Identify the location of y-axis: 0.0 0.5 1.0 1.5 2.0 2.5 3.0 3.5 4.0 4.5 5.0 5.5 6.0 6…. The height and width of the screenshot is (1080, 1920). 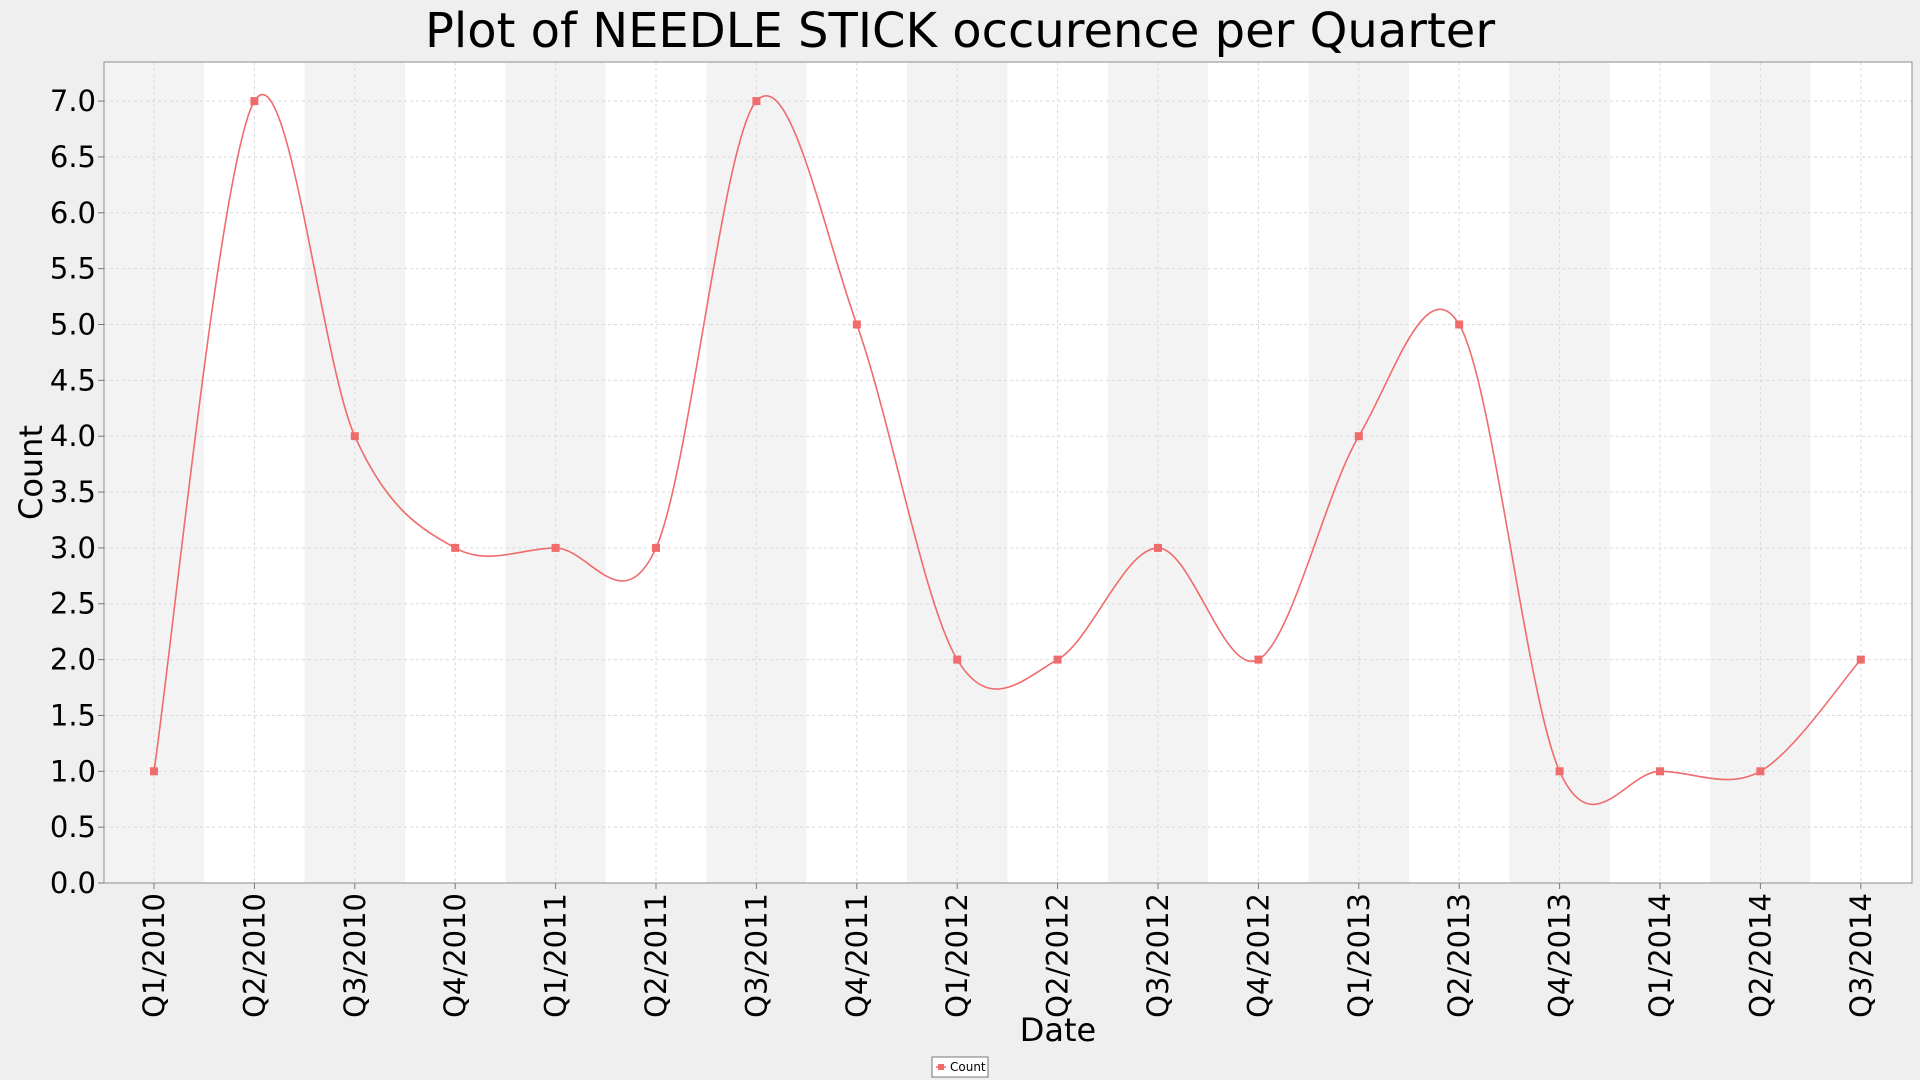
(77, 492).